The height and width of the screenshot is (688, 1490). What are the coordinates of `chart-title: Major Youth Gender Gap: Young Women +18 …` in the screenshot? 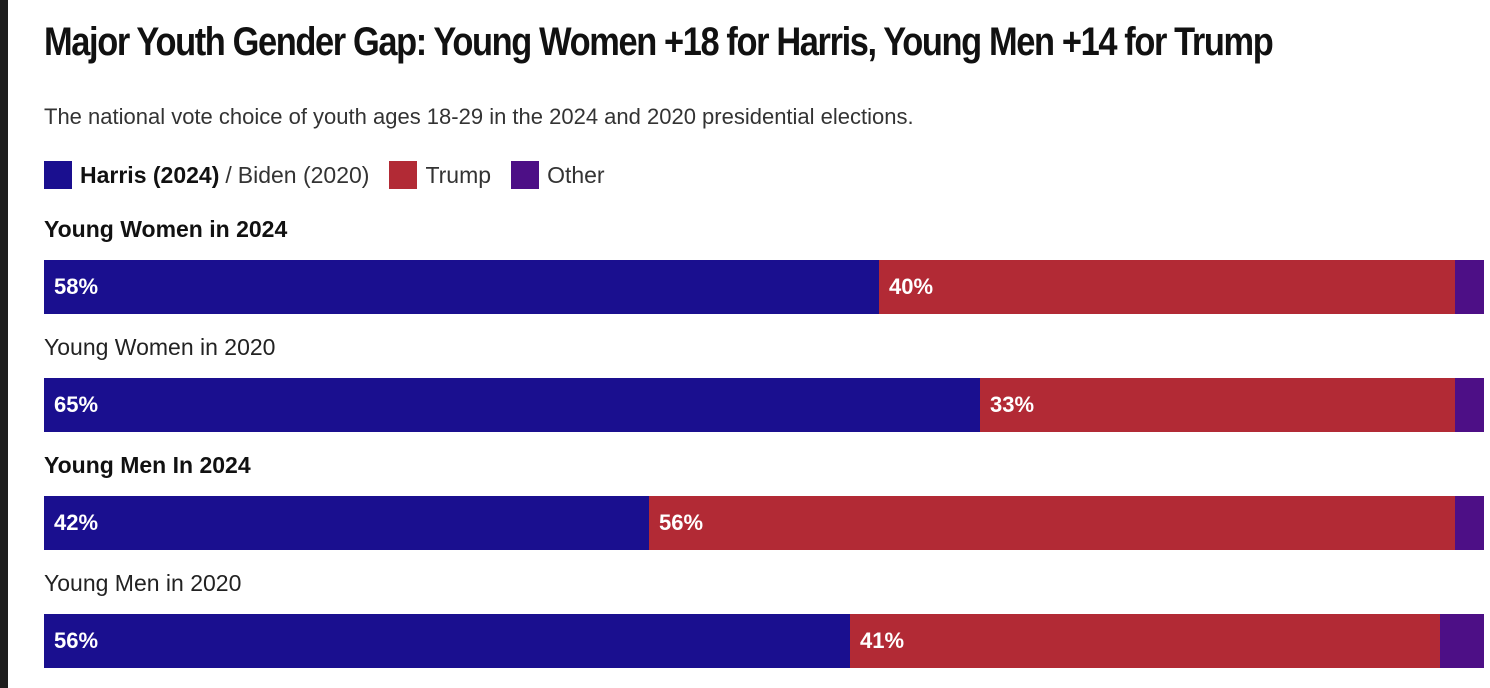 It's located at (659, 42).